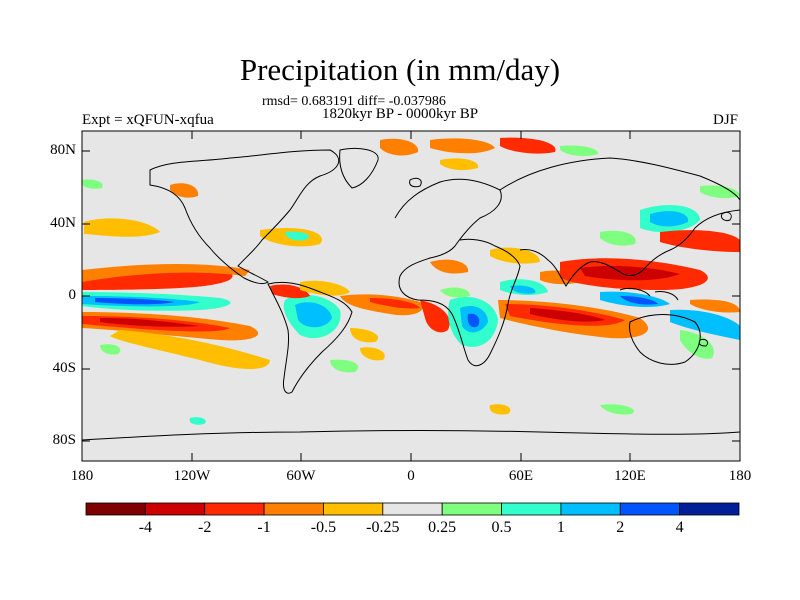 The image size is (800, 600). I want to click on colorbar-label: 1, so click(560, 527).